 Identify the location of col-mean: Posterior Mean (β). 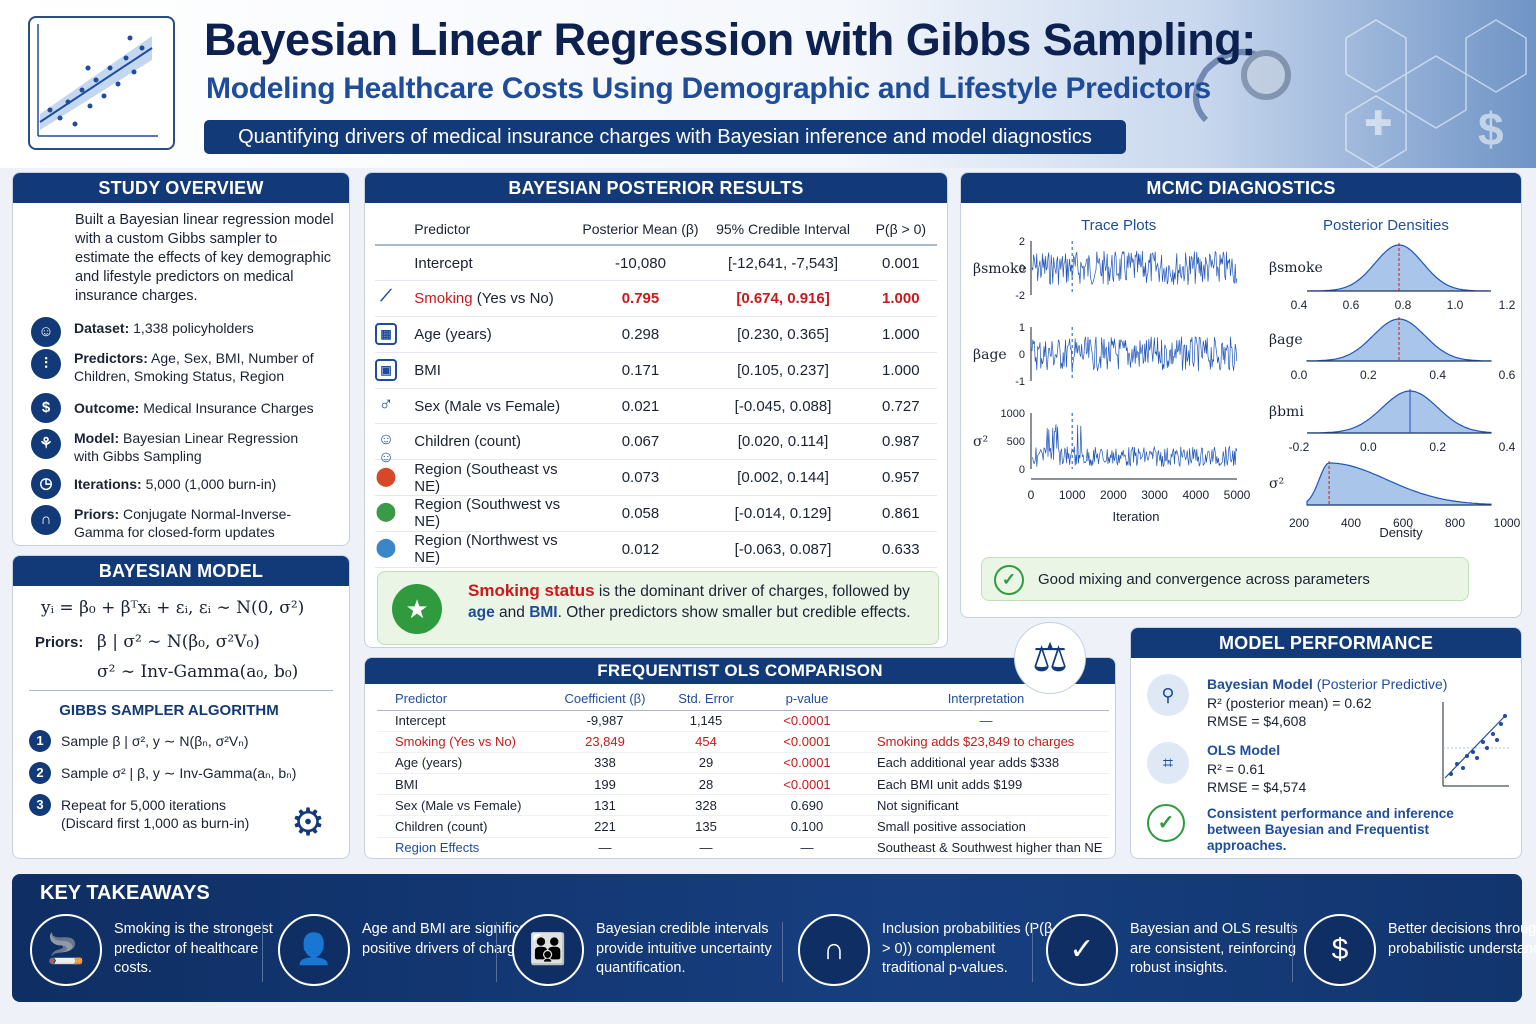
(640, 229).